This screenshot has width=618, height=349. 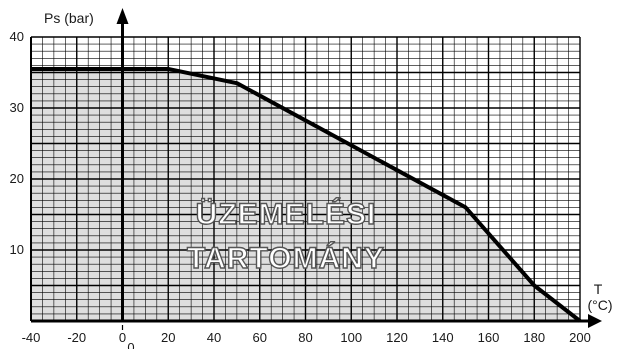 What do you see at coordinates (130, 344) in the screenshot?
I see `origin-label: 0` at bounding box center [130, 344].